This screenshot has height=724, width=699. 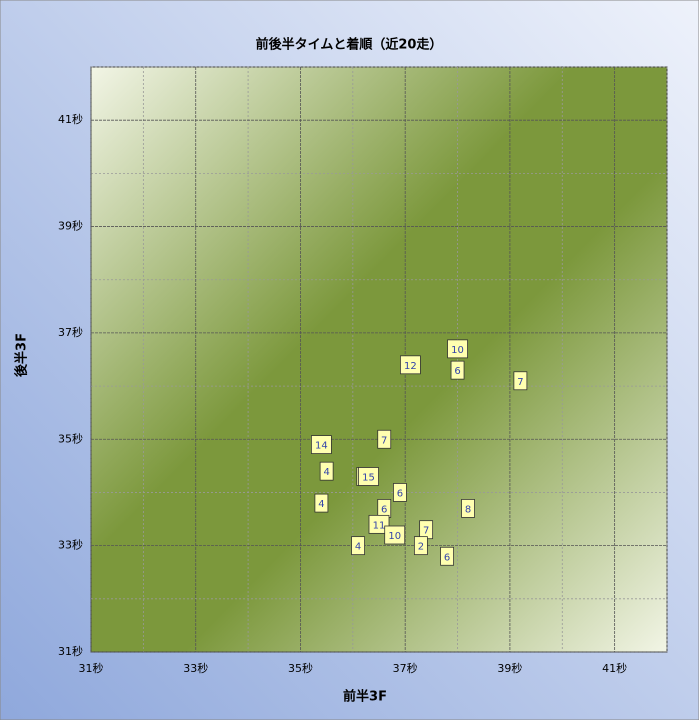 I want to click on x-tick-label: 37秒, so click(x=405, y=668).